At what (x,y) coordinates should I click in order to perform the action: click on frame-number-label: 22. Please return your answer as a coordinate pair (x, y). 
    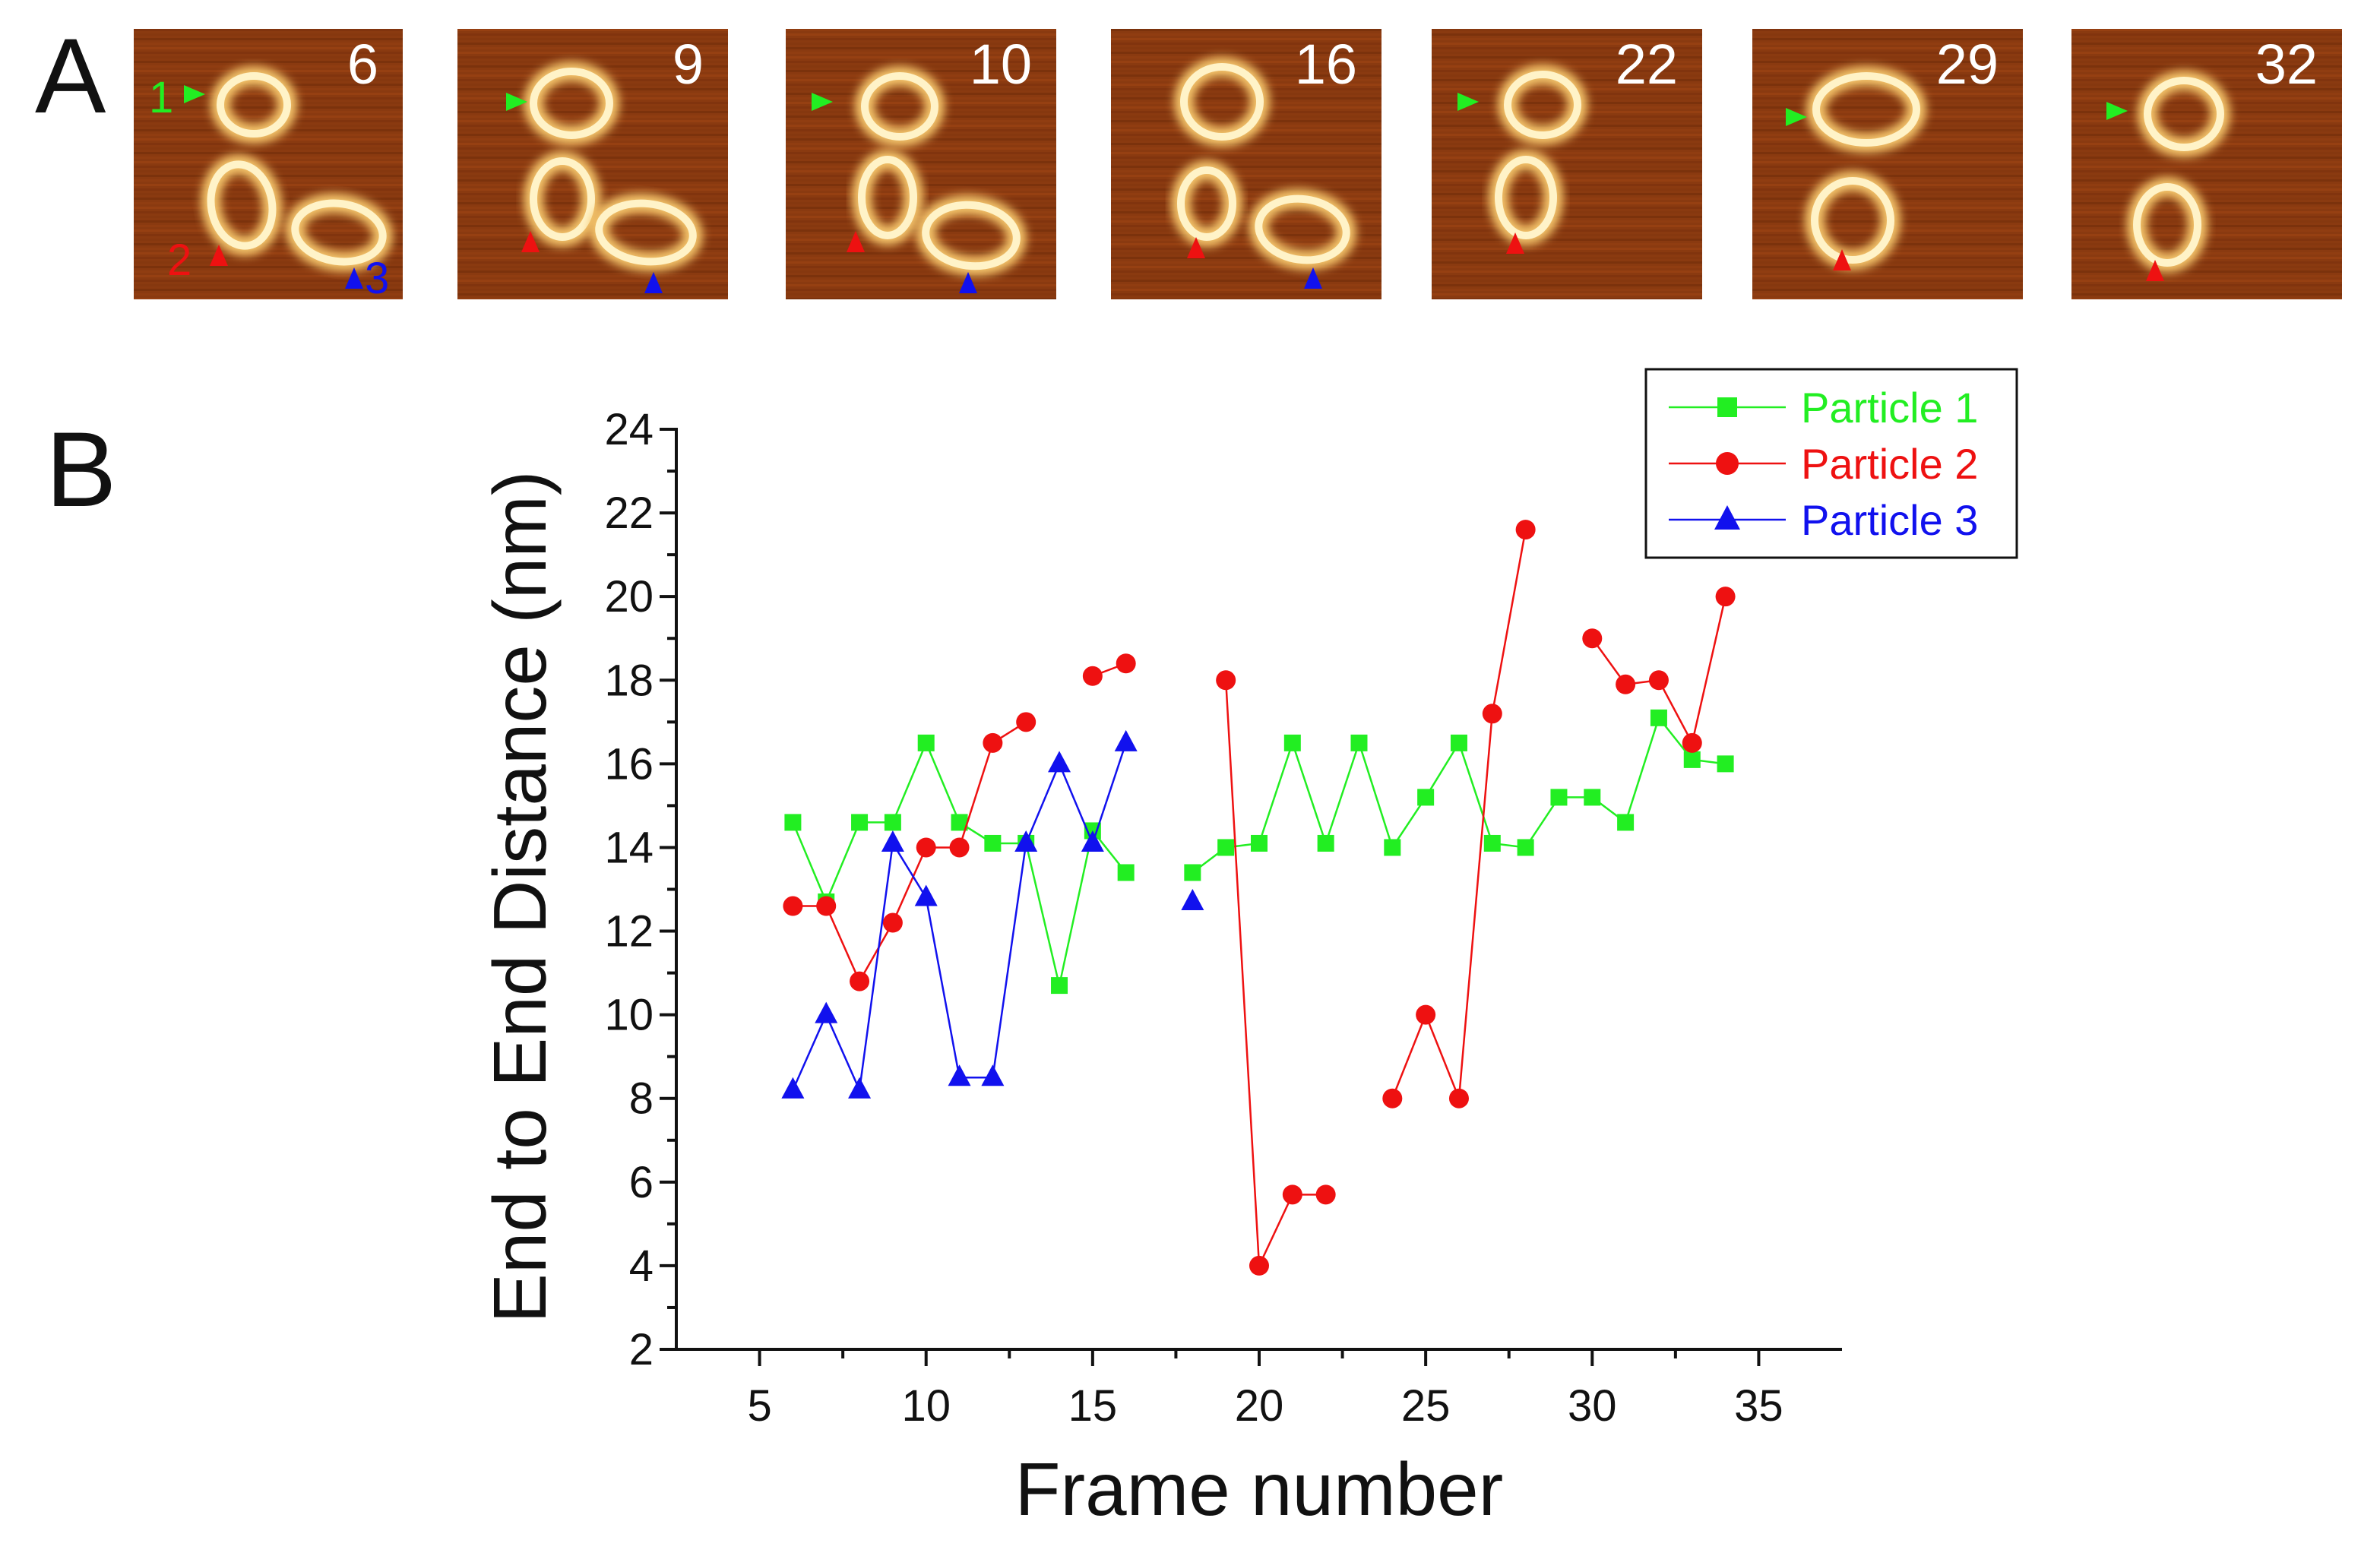
    Looking at the image, I should click on (1646, 64).